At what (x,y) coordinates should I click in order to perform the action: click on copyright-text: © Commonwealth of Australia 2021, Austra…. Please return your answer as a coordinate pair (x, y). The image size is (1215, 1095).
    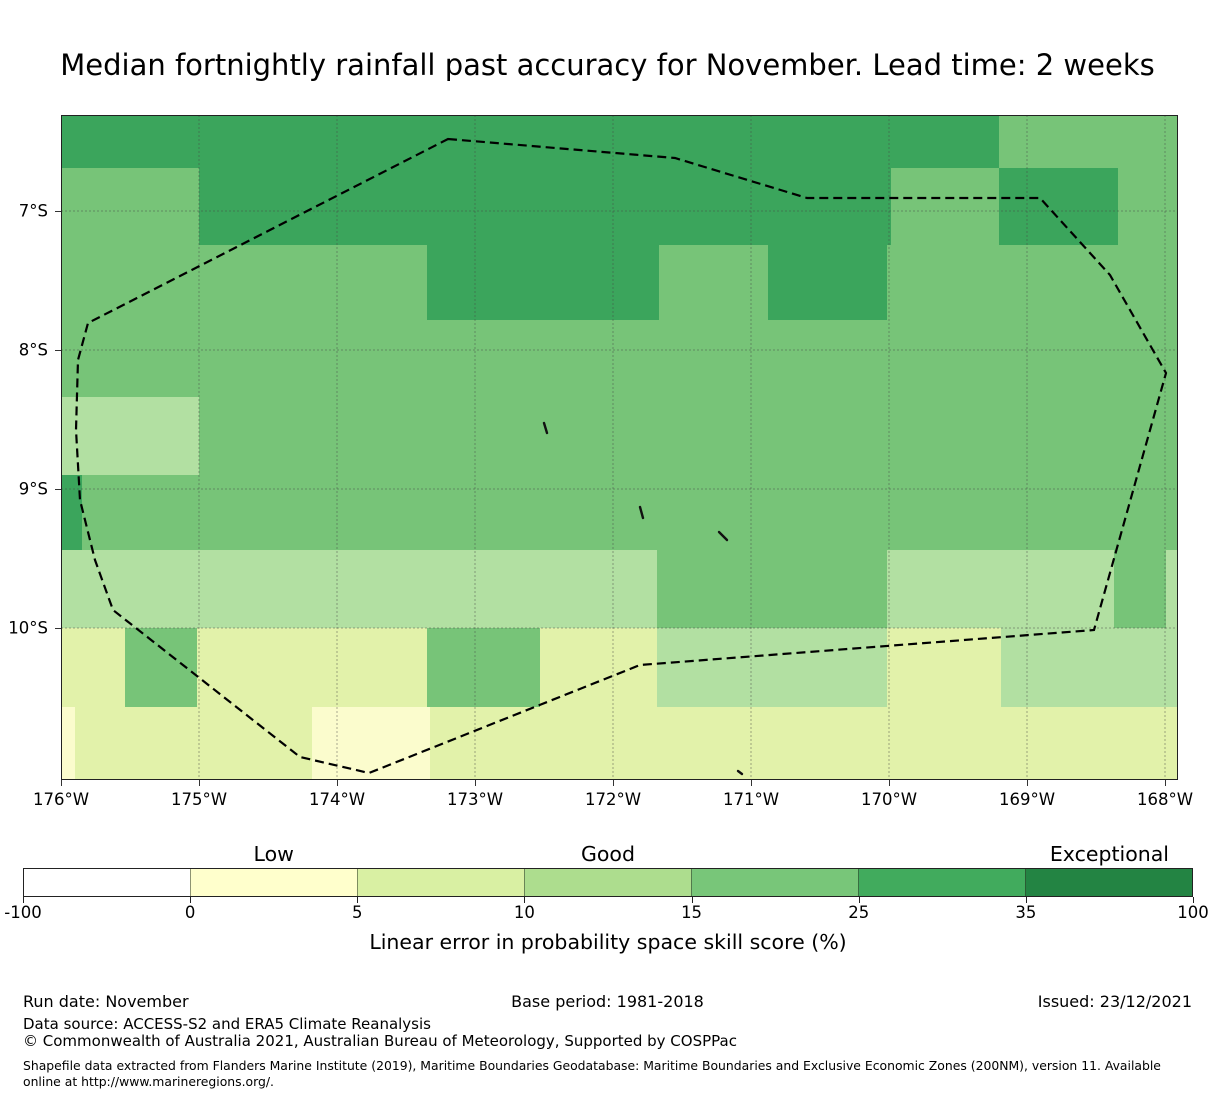
    Looking at the image, I should click on (380, 1041).